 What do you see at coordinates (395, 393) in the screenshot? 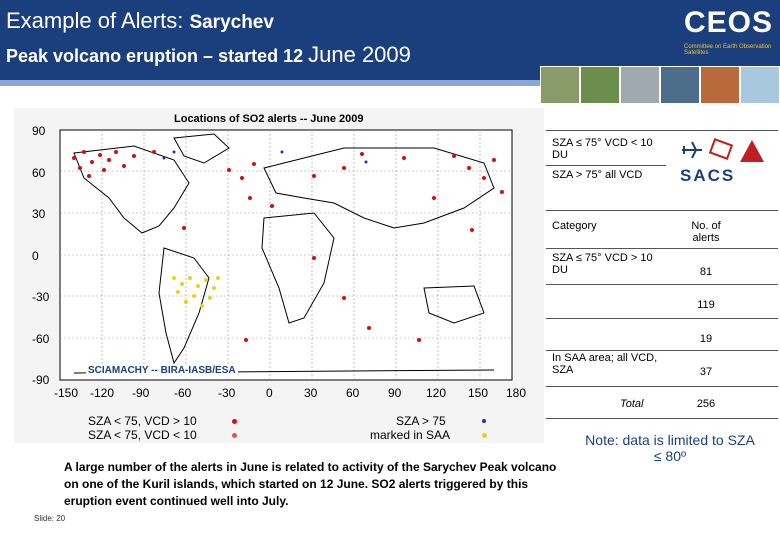
I see `x-tick-label: 90` at bounding box center [395, 393].